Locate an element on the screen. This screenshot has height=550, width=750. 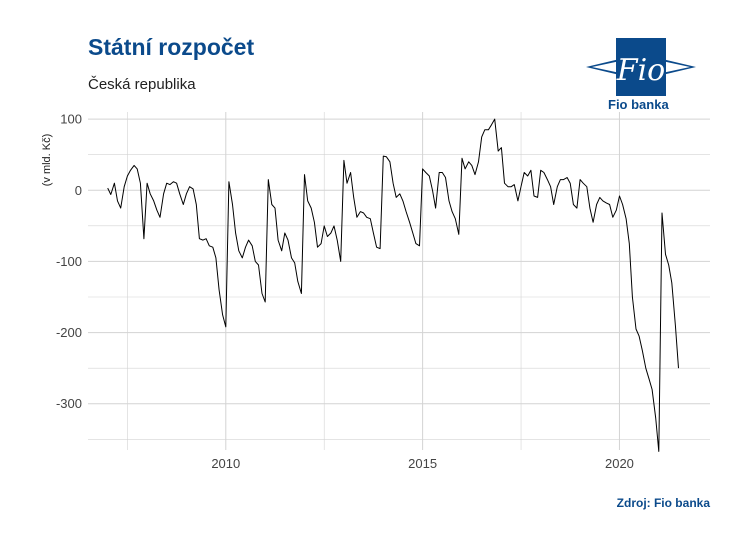
fio-logo-icon: Fio is located at coordinates (641, 67).